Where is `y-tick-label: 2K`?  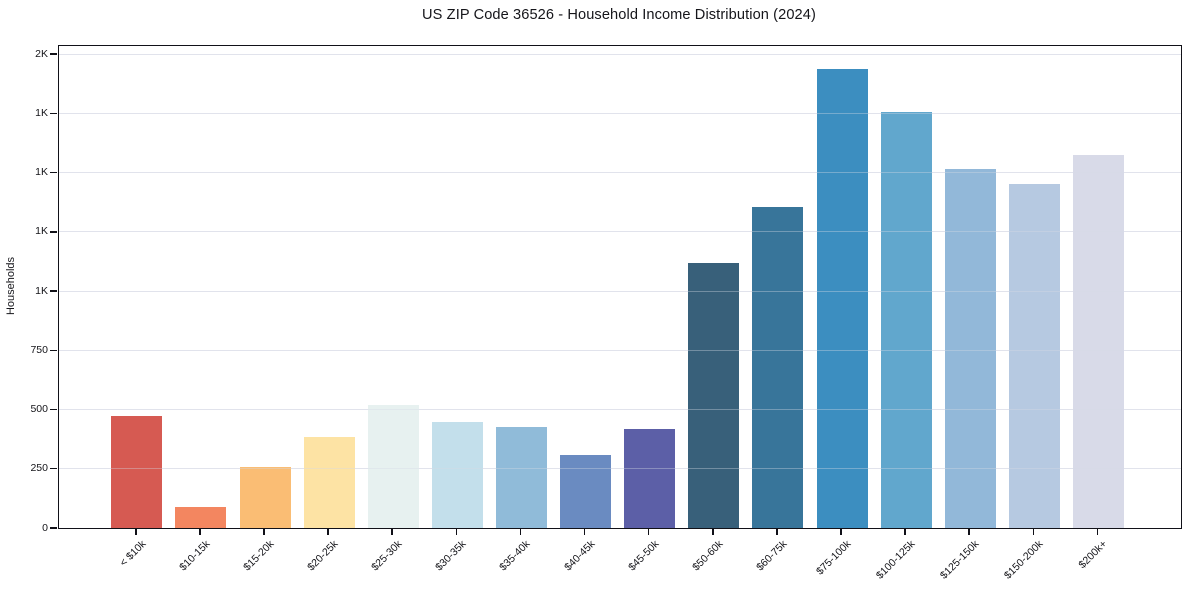 y-tick-label: 2K is located at coordinates (41, 53).